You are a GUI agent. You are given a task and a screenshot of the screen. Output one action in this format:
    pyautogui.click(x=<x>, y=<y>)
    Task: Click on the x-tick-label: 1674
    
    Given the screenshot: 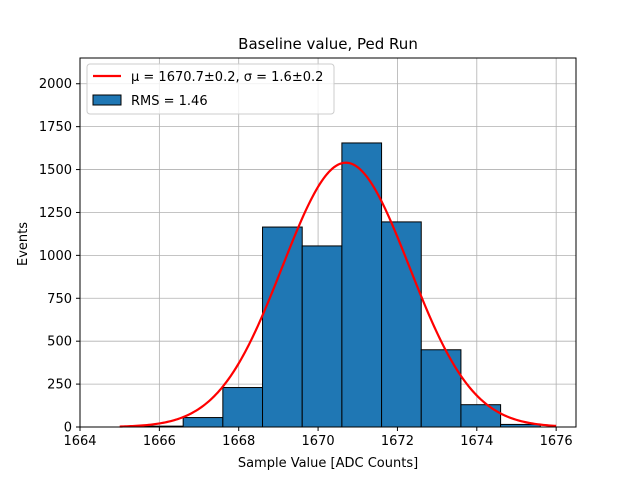 What is the action you would take?
    pyautogui.click(x=476, y=441)
    